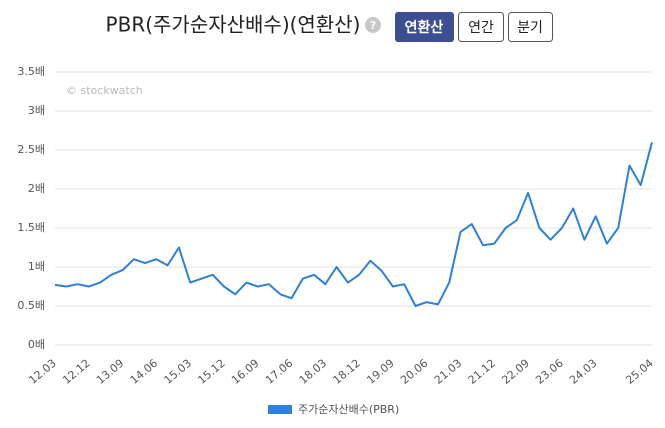  I want to click on y-tick-label: 1.5배, so click(31, 227).